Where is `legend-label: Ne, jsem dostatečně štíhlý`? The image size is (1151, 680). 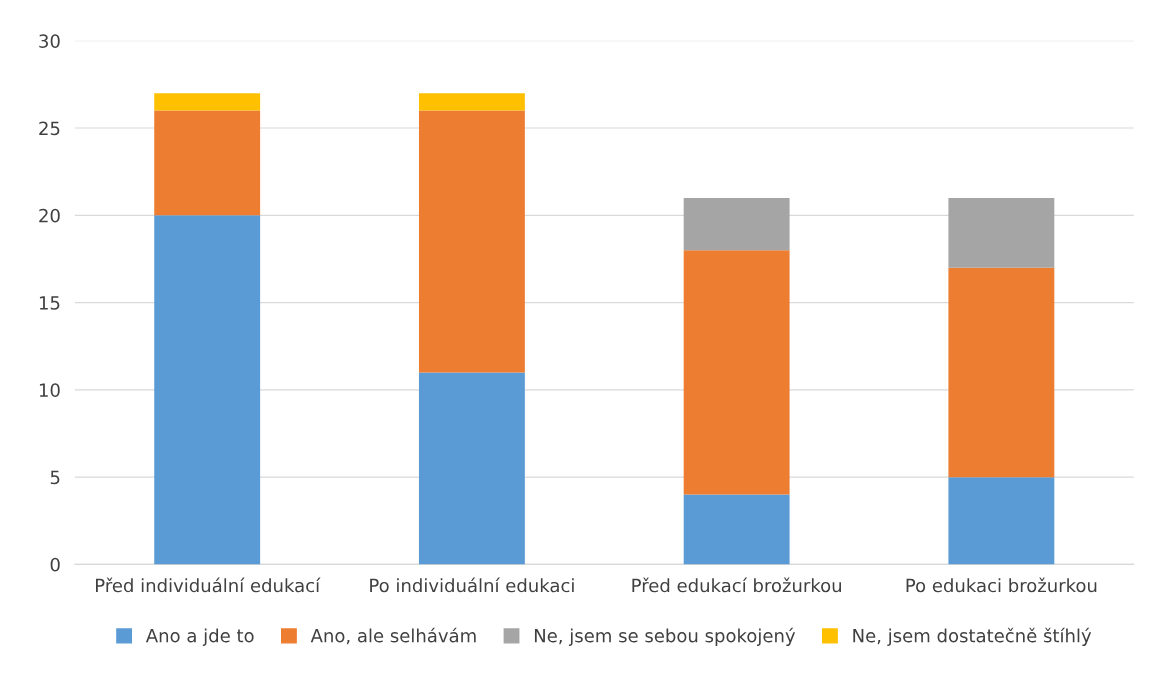 legend-label: Ne, jsem dostatečně štíhlý is located at coordinates (972, 636).